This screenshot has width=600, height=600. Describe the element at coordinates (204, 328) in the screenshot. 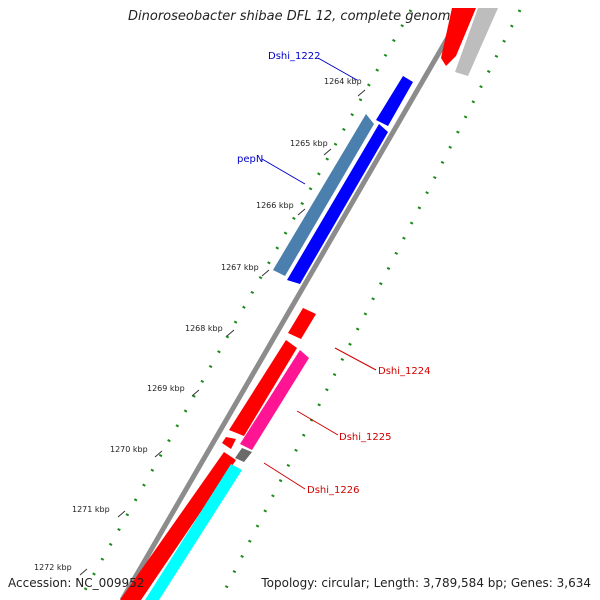

I see `tick-label: 1268 kbp` at that location.